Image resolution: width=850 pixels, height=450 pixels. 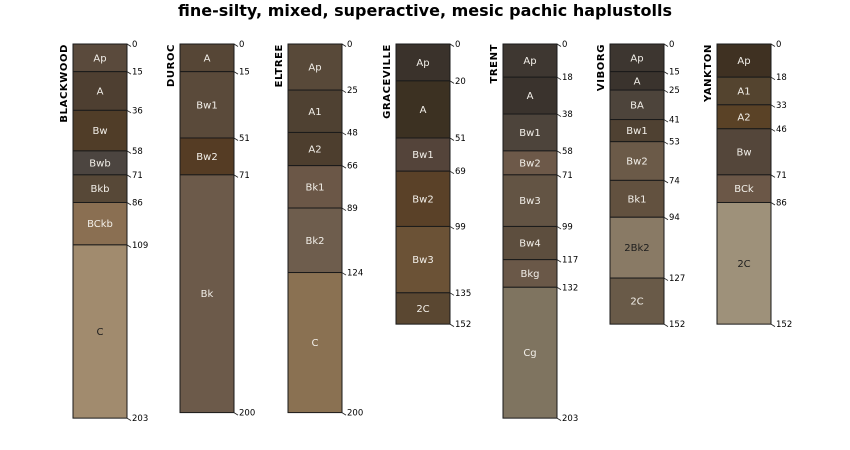 What do you see at coordinates (781, 130) in the screenshot?
I see `depth-label: 46` at bounding box center [781, 130].